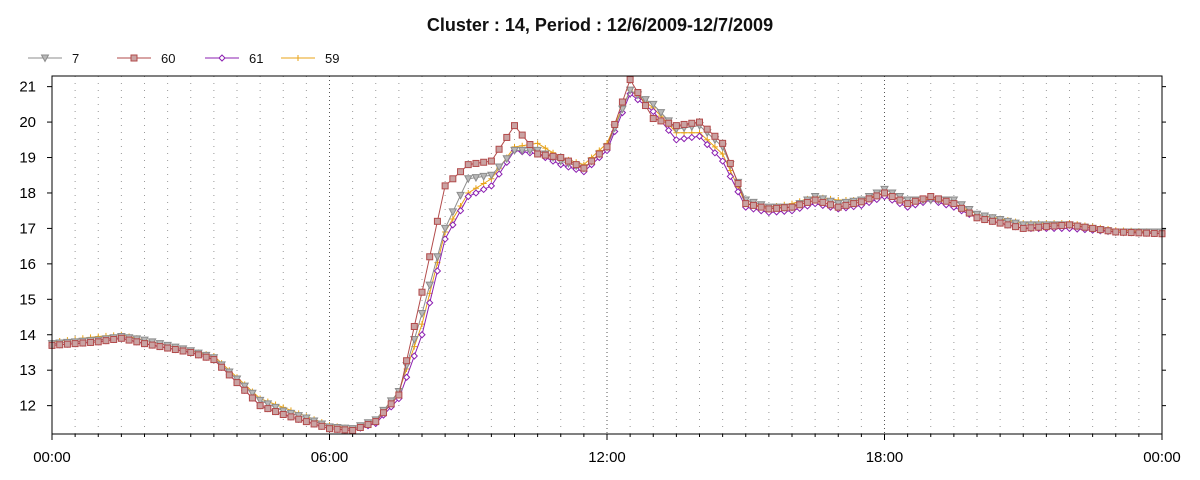 This screenshot has height=480, width=1200. What do you see at coordinates (27, 335) in the screenshot?
I see `y-tick-label: 14` at bounding box center [27, 335].